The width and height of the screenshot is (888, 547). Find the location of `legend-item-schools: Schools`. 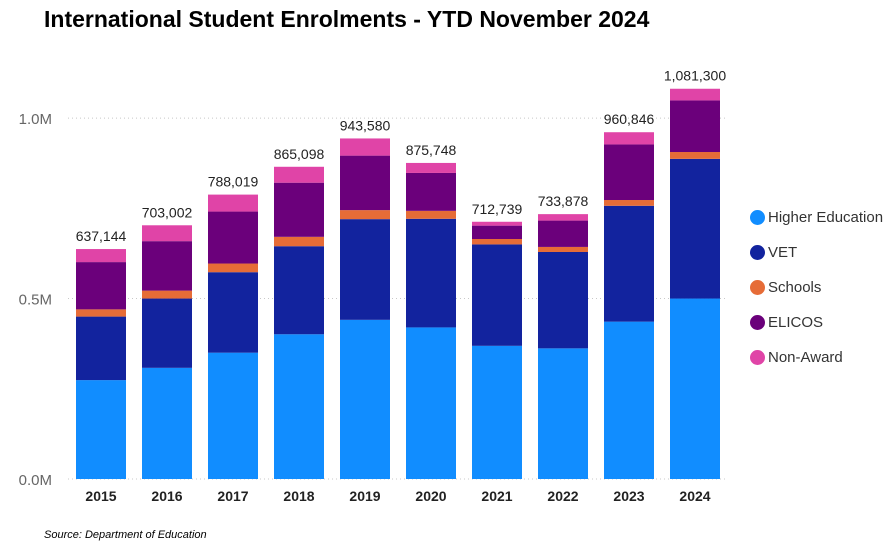

legend-item-schools: Schools is located at coordinates (816, 287).